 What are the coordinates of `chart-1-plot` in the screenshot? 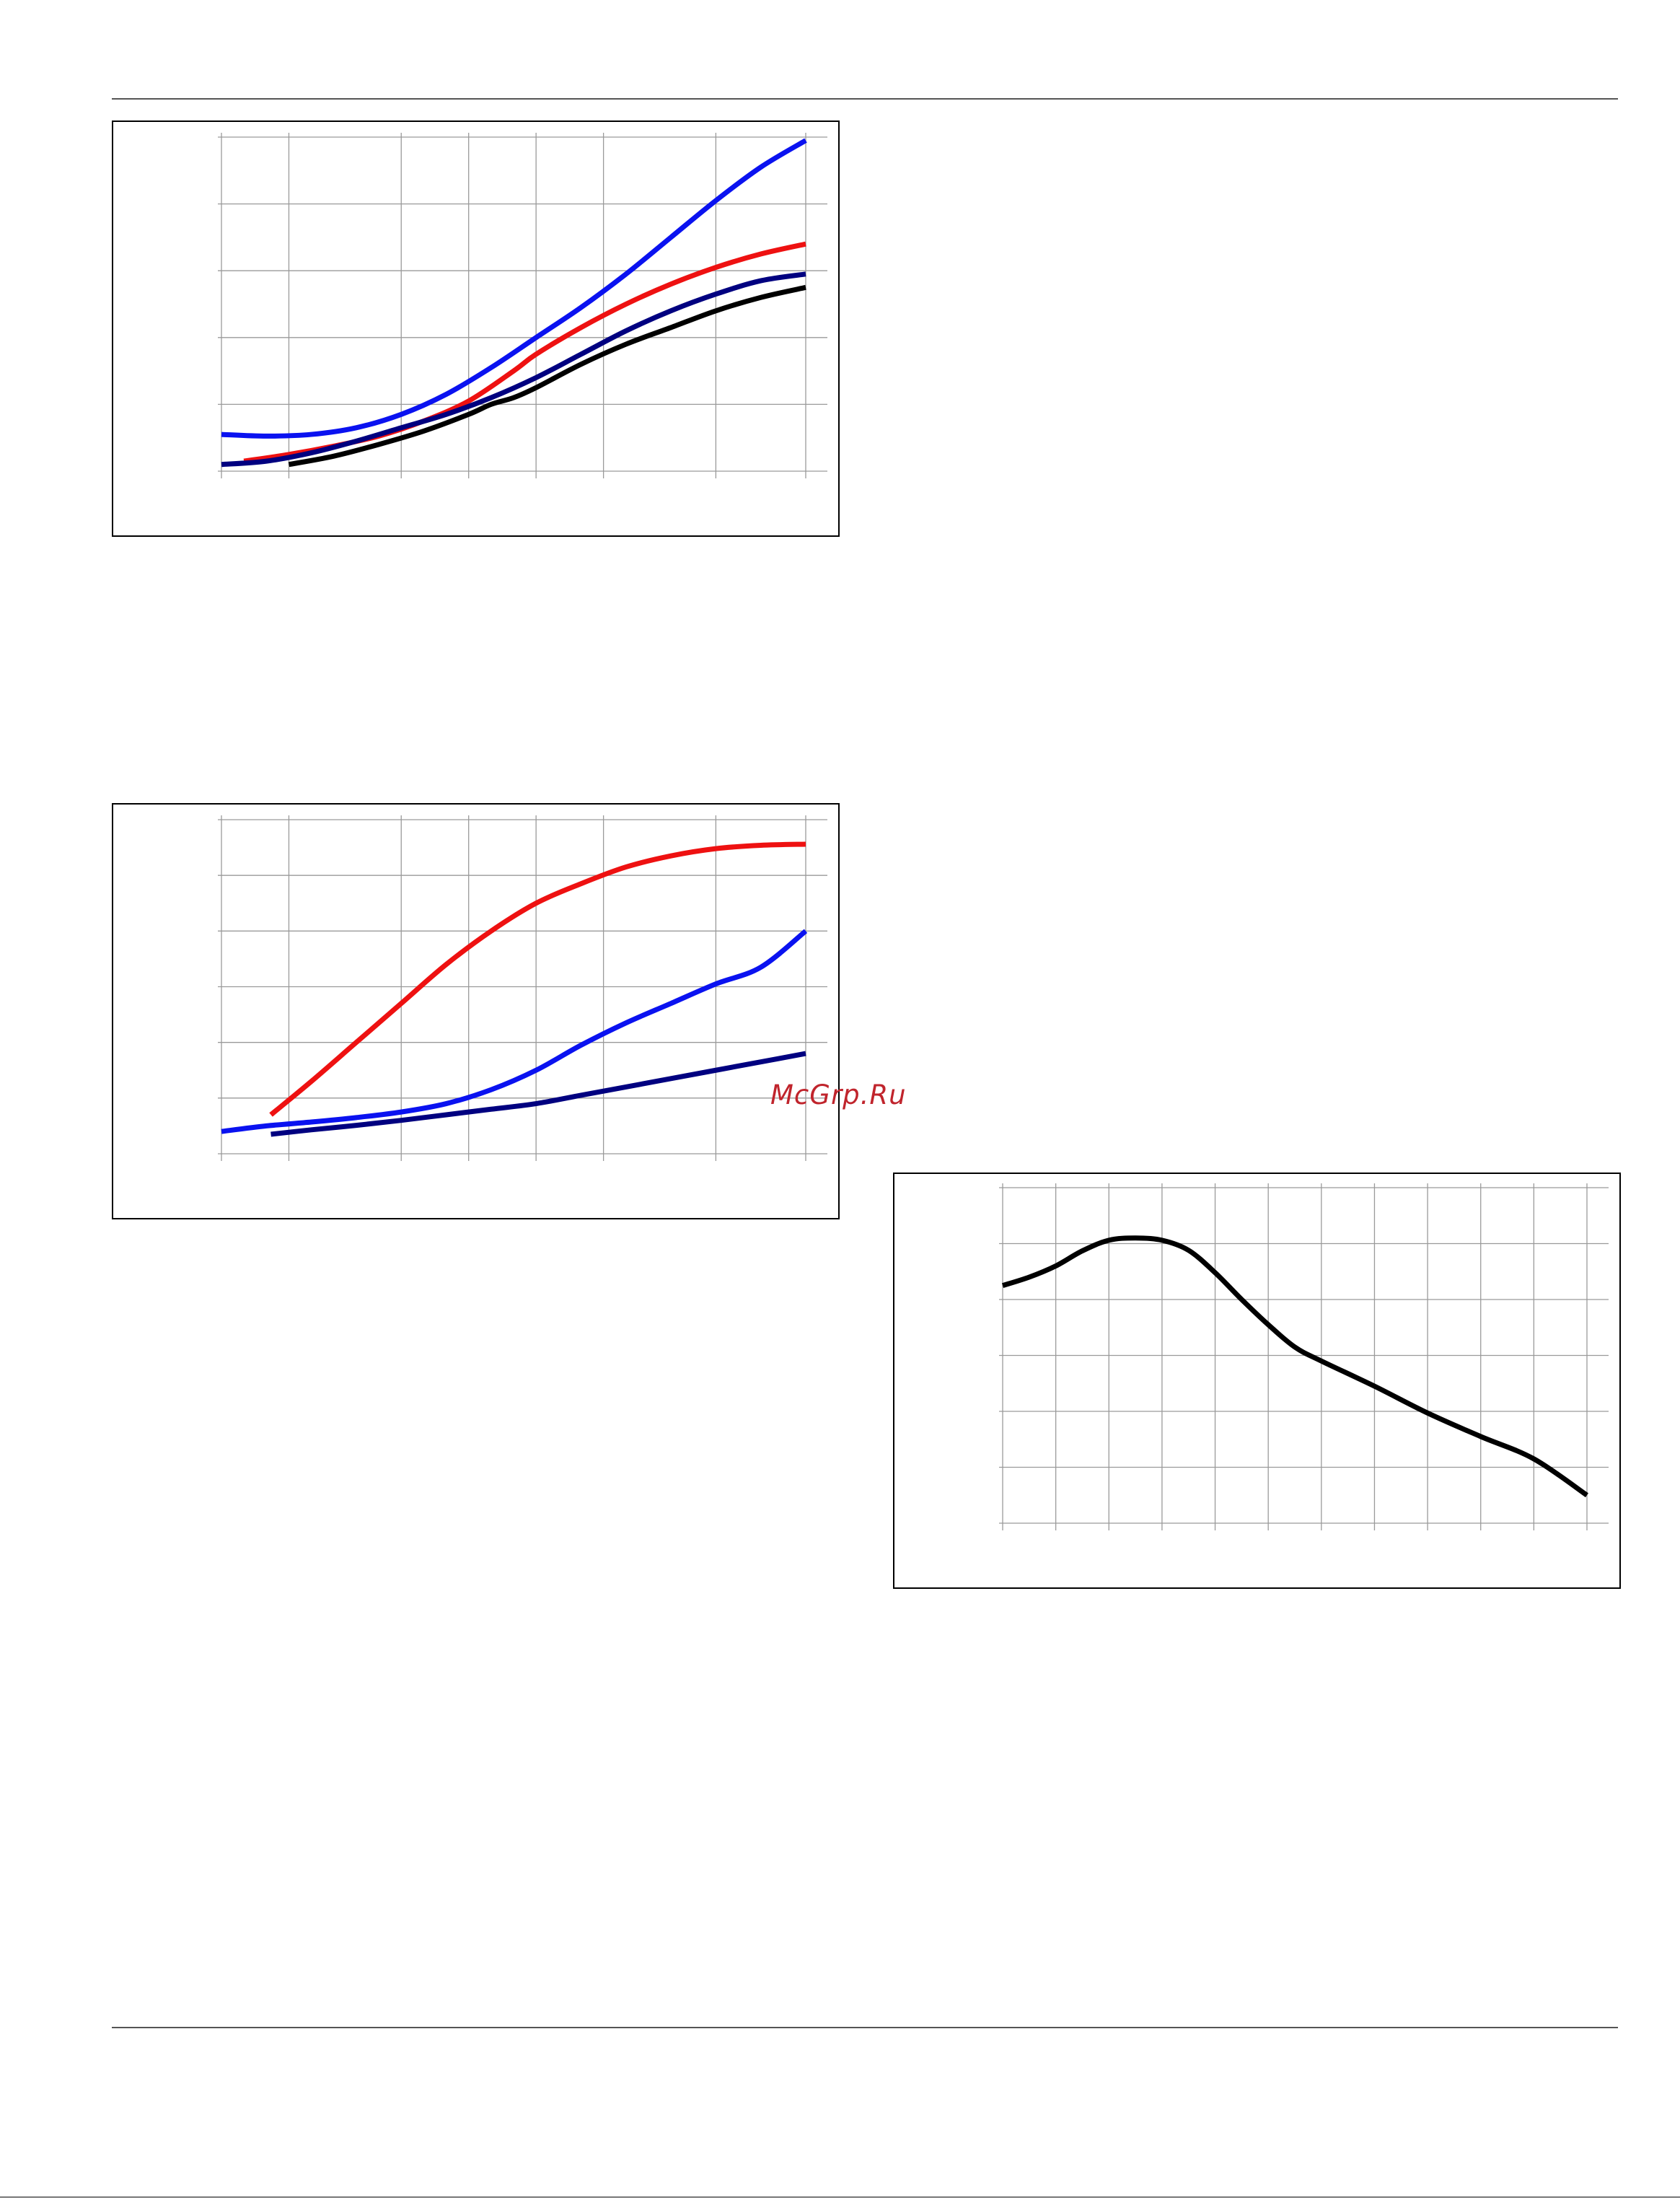 It's located at (522, 306).